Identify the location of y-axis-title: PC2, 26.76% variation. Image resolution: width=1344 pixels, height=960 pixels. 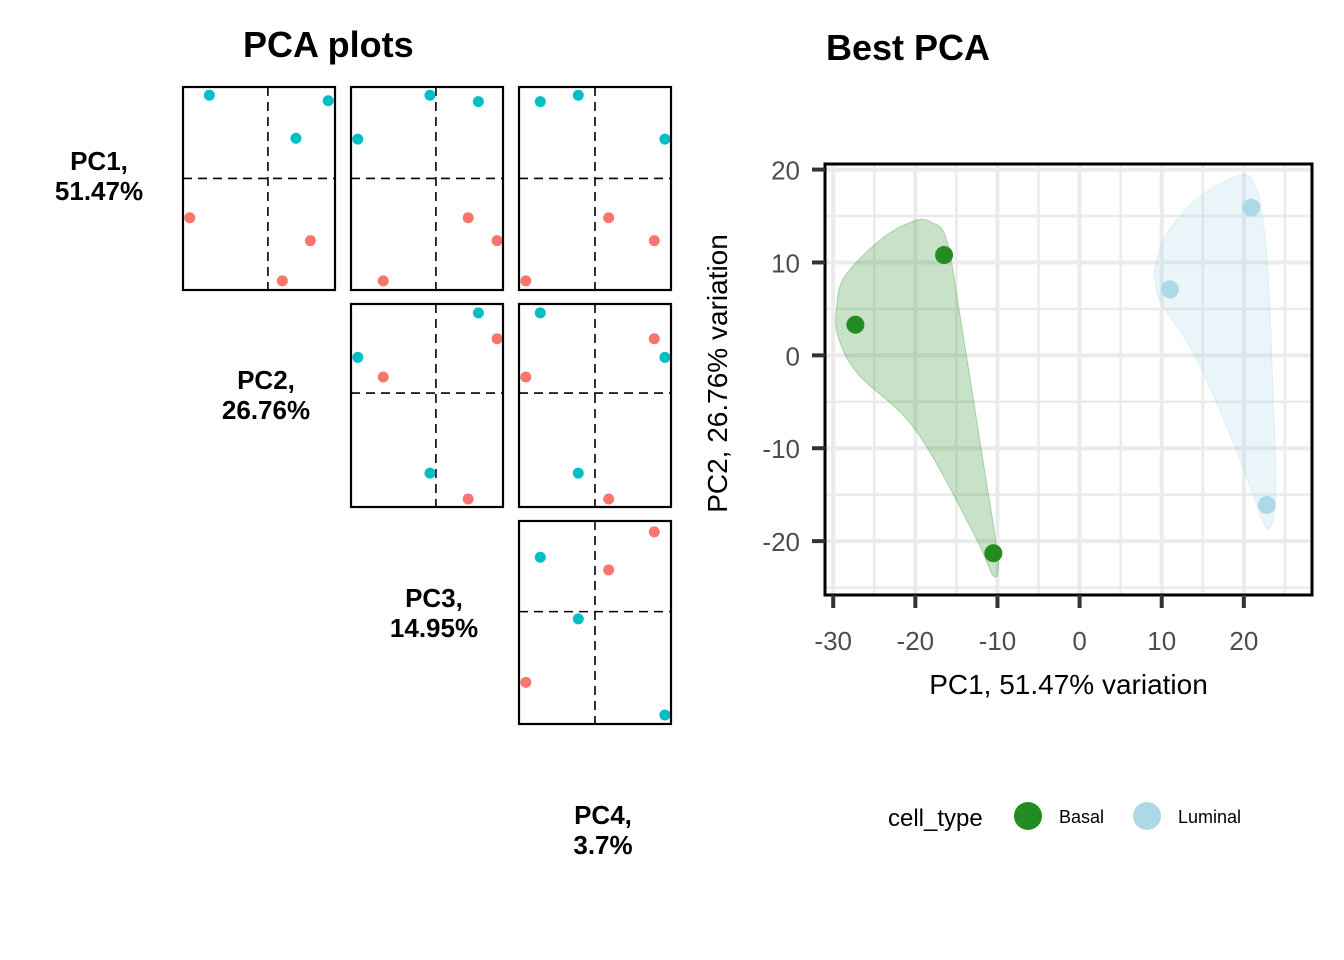
(717, 373).